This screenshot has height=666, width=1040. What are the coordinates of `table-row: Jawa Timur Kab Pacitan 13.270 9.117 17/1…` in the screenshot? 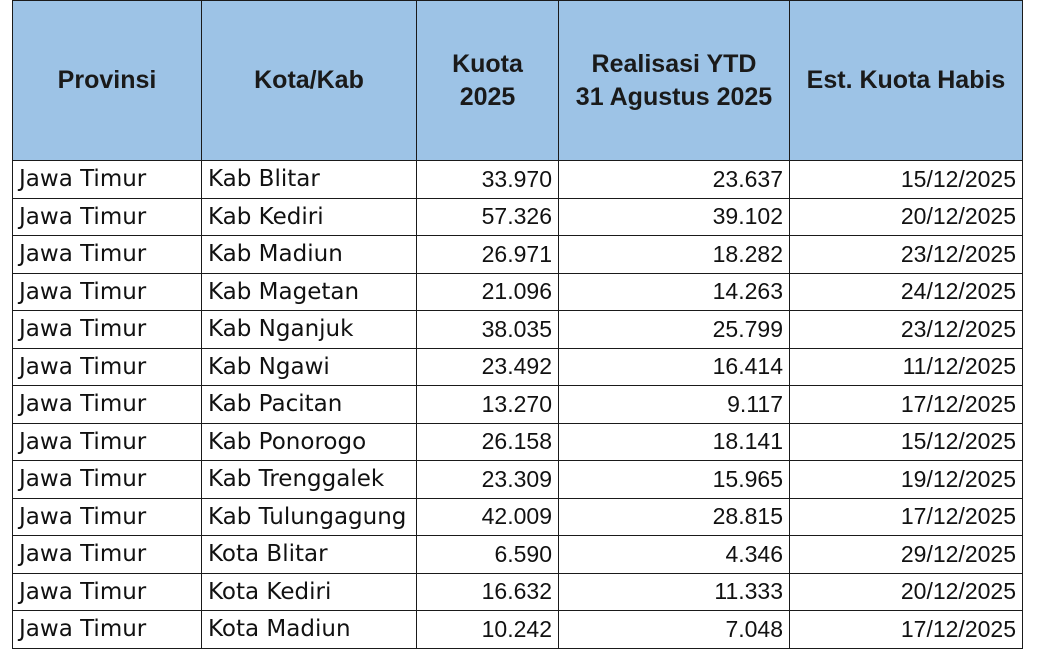 It's located at (517, 404).